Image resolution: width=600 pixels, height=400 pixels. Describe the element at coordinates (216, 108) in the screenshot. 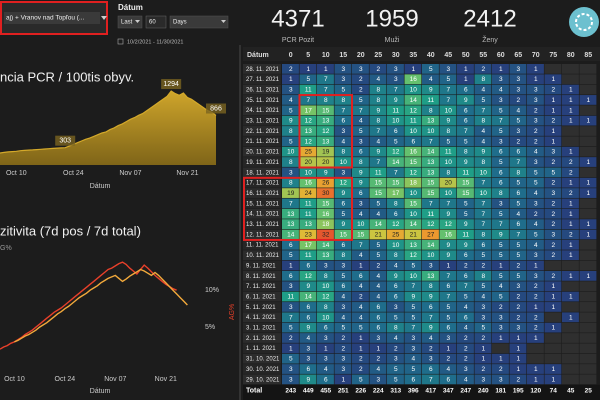

I see `data-label: 866` at that location.